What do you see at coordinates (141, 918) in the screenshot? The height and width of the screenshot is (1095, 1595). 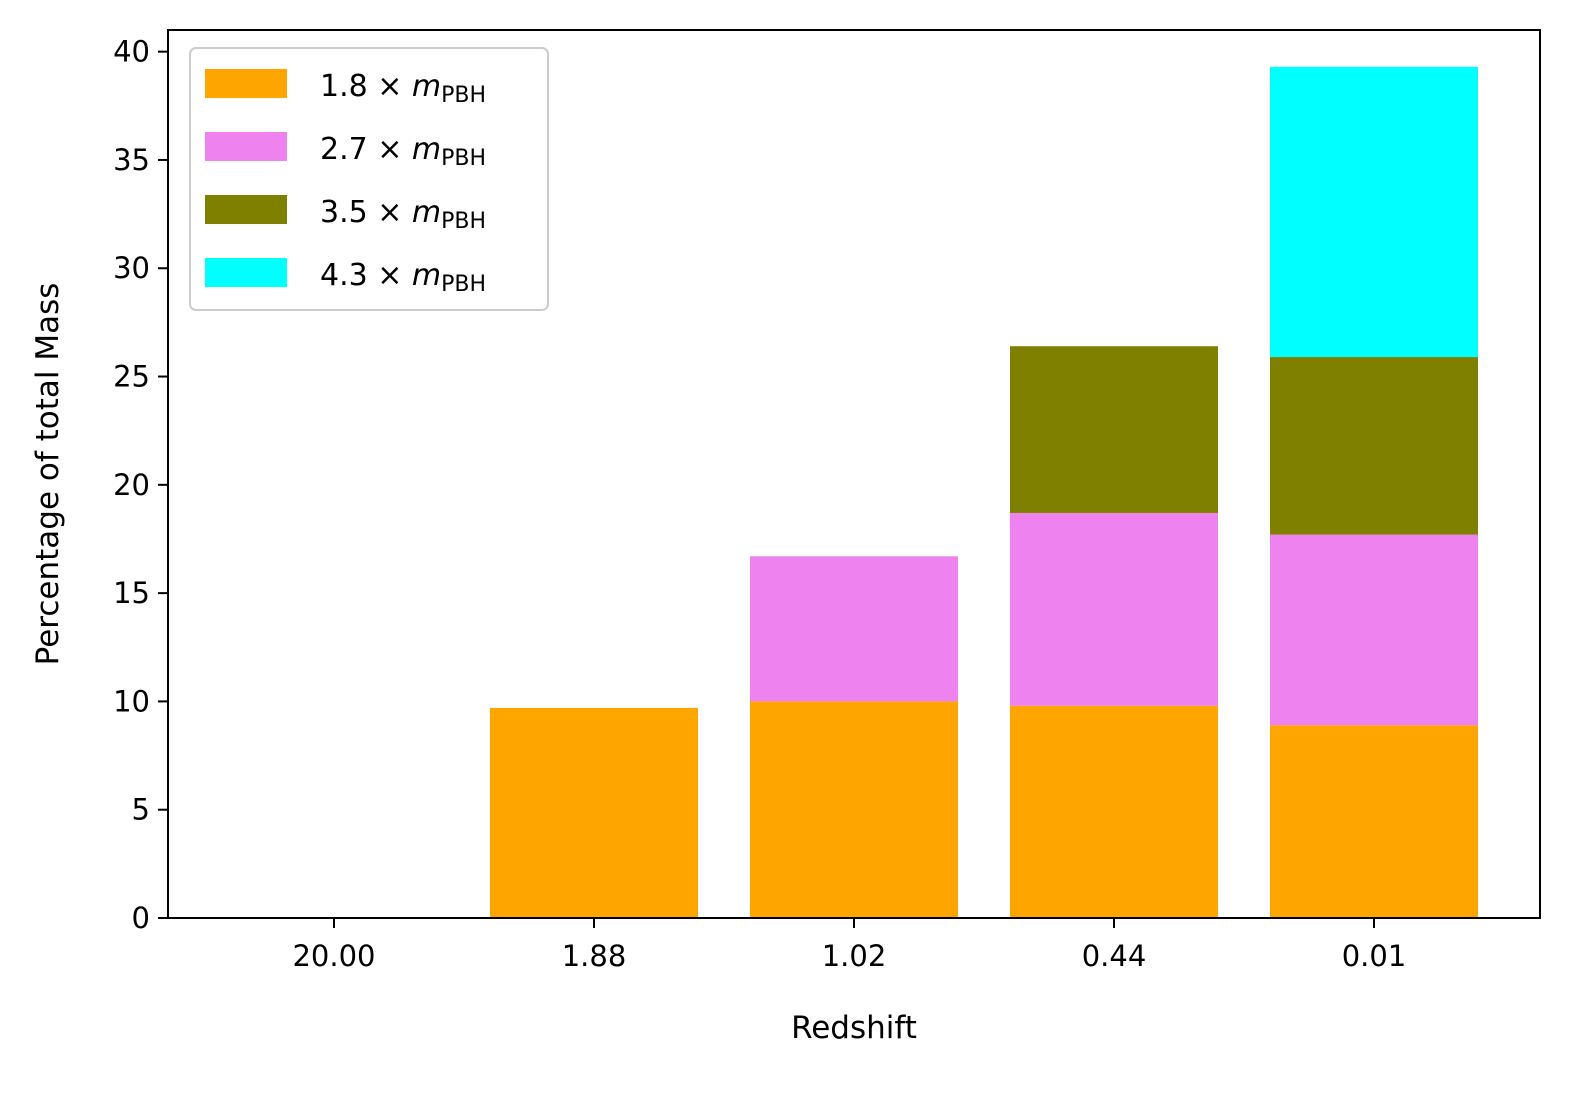 I see `y-tick-label: 0` at bounding box center [141, 918].